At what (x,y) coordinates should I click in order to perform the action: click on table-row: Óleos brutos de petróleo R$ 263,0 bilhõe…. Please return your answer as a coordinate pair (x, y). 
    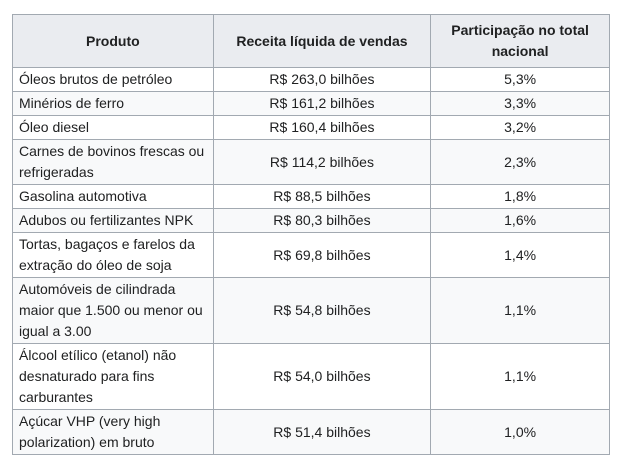
    Looking at the image, I should click on (311, 79).